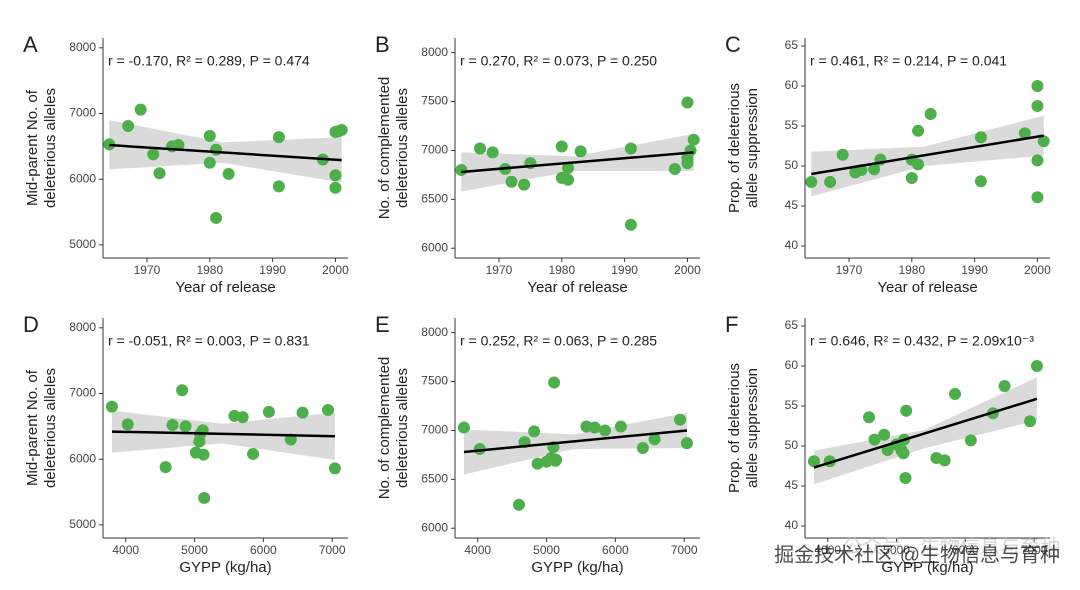  I want to click on panel-label: B, so click(382, 44).